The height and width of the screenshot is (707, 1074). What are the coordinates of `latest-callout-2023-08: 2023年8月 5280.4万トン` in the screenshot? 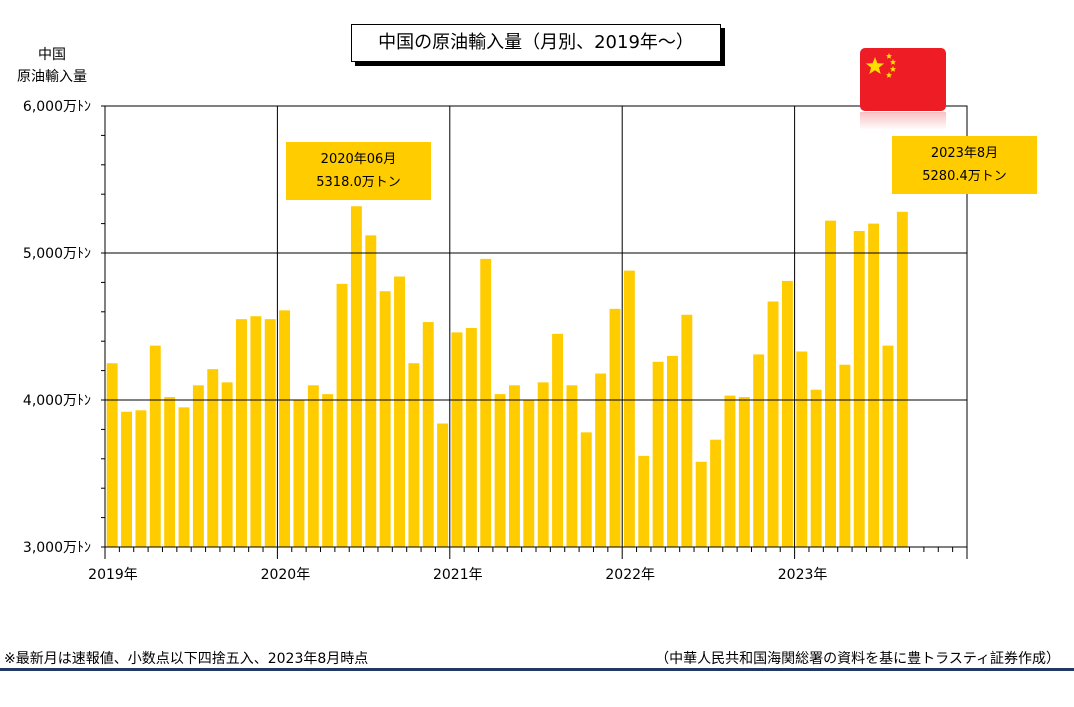 It's located at (964, 165).